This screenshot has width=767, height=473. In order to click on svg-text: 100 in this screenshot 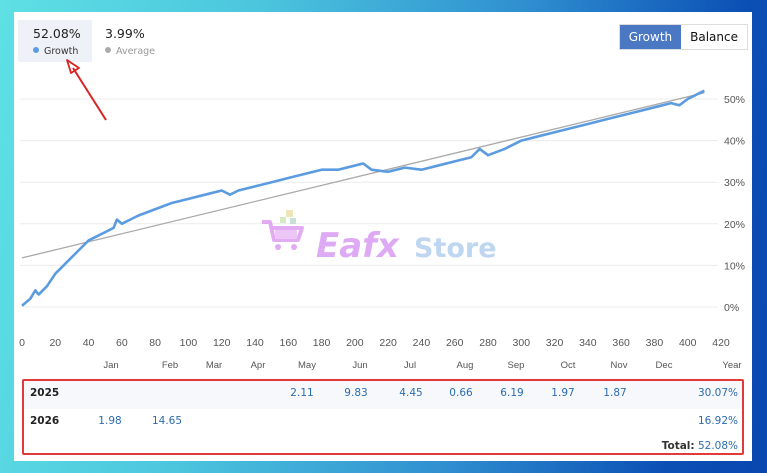, I will do `click(189, 343)`.